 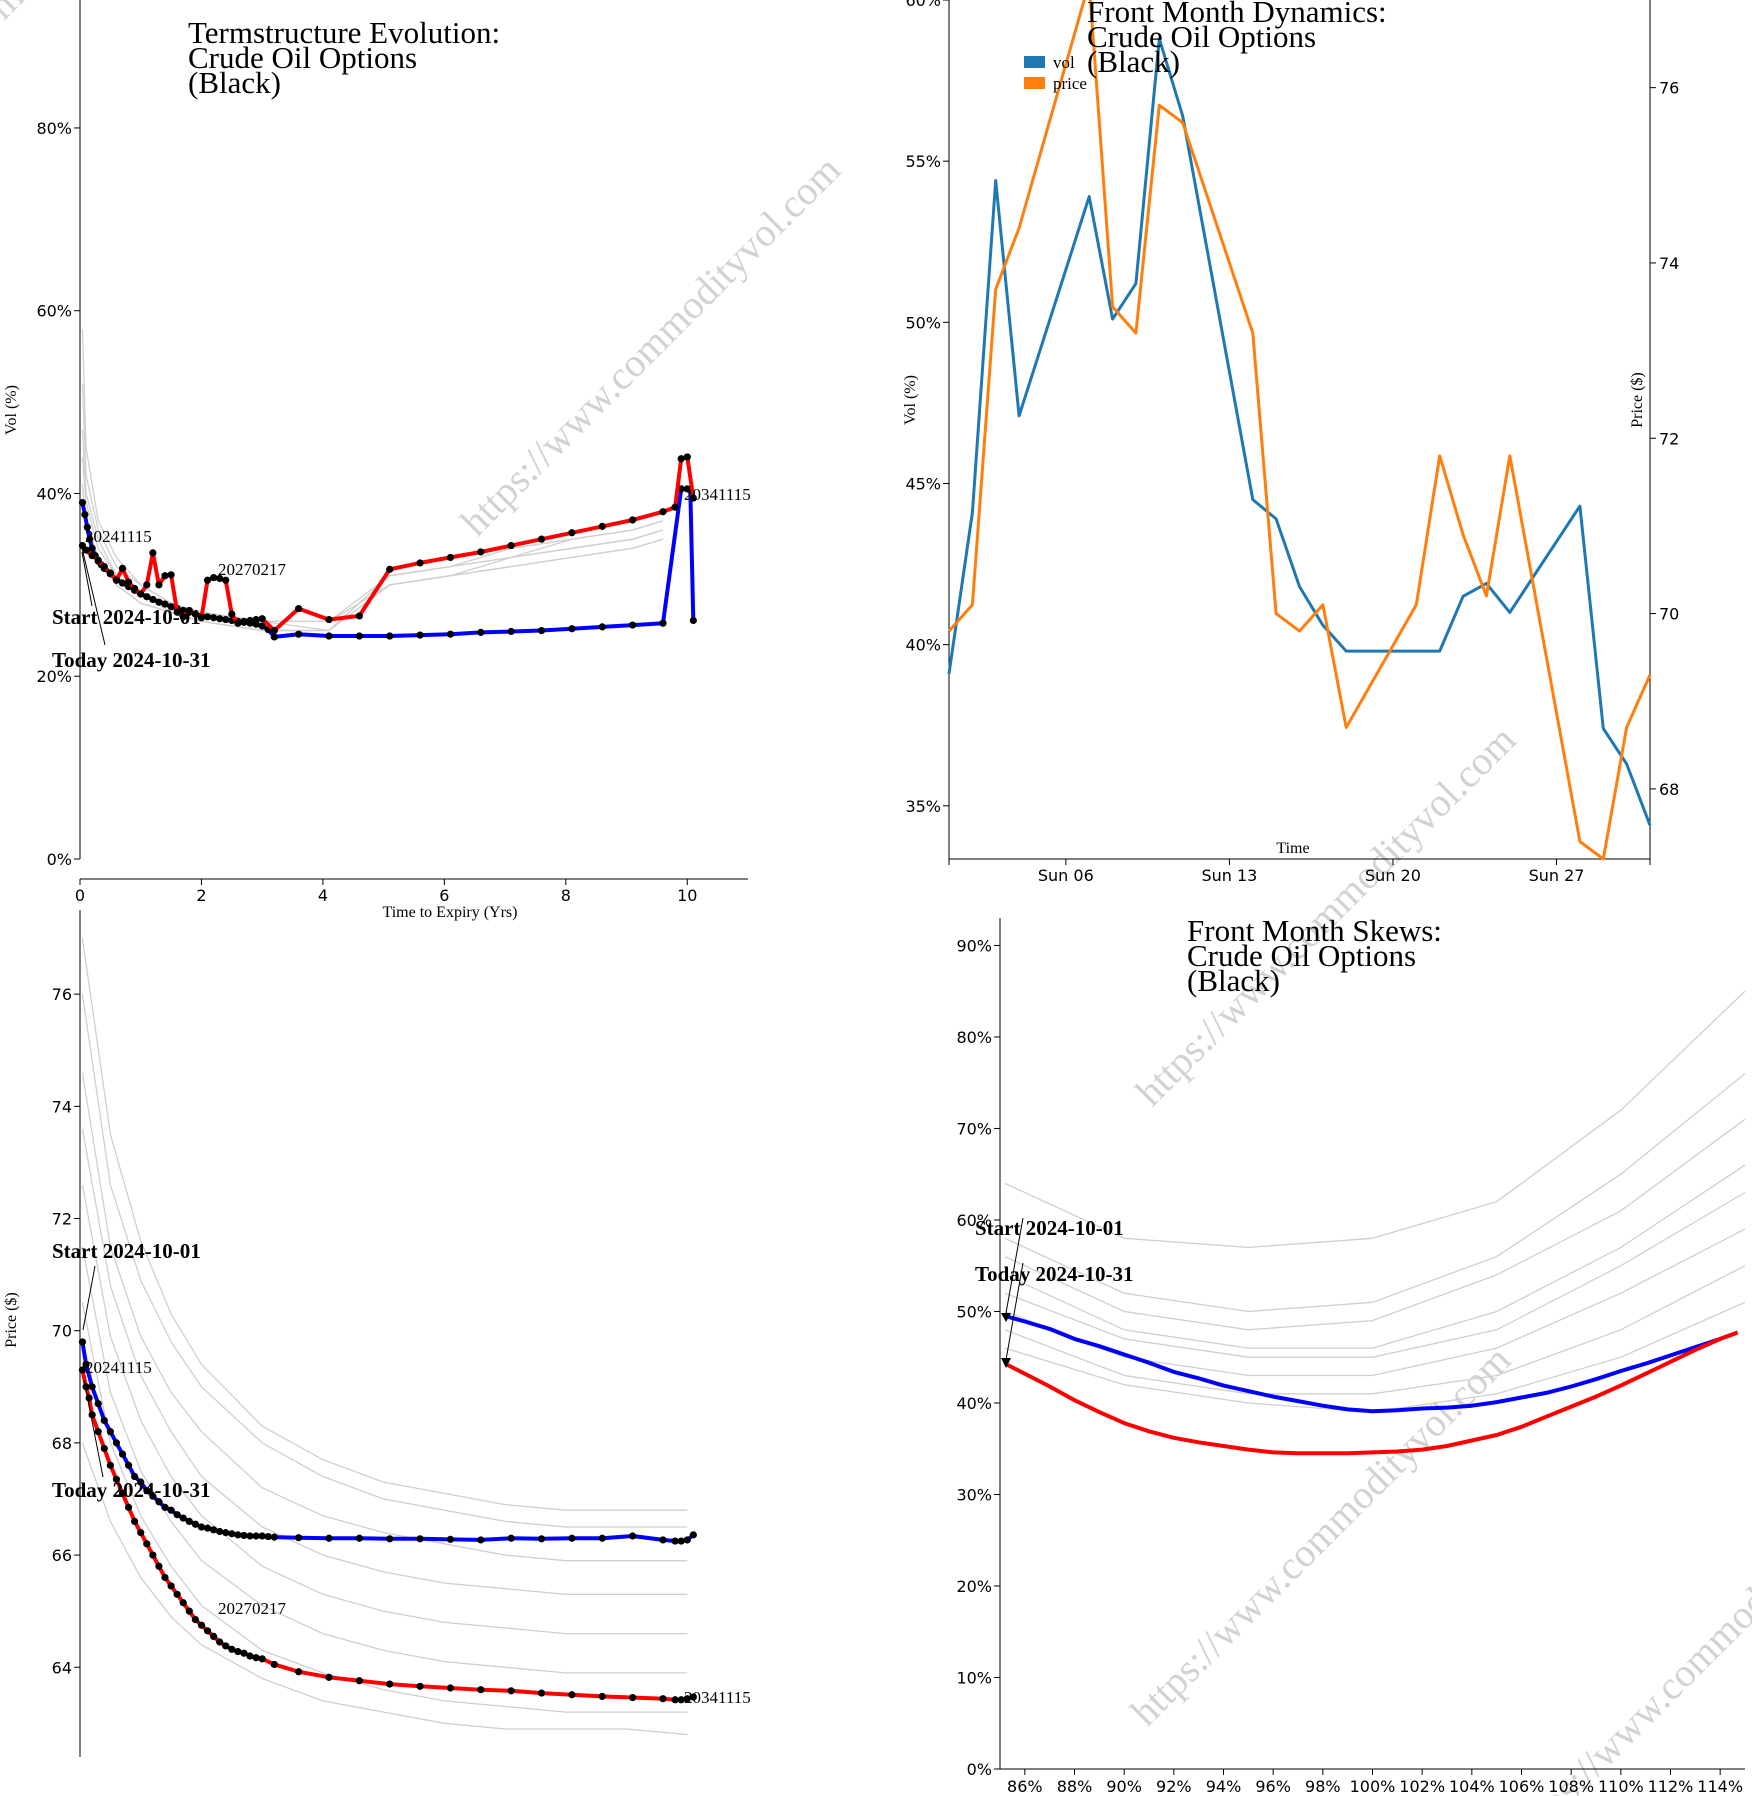 I want to click on x-tick-label: Sun 06, so click(x=1066, y=875).